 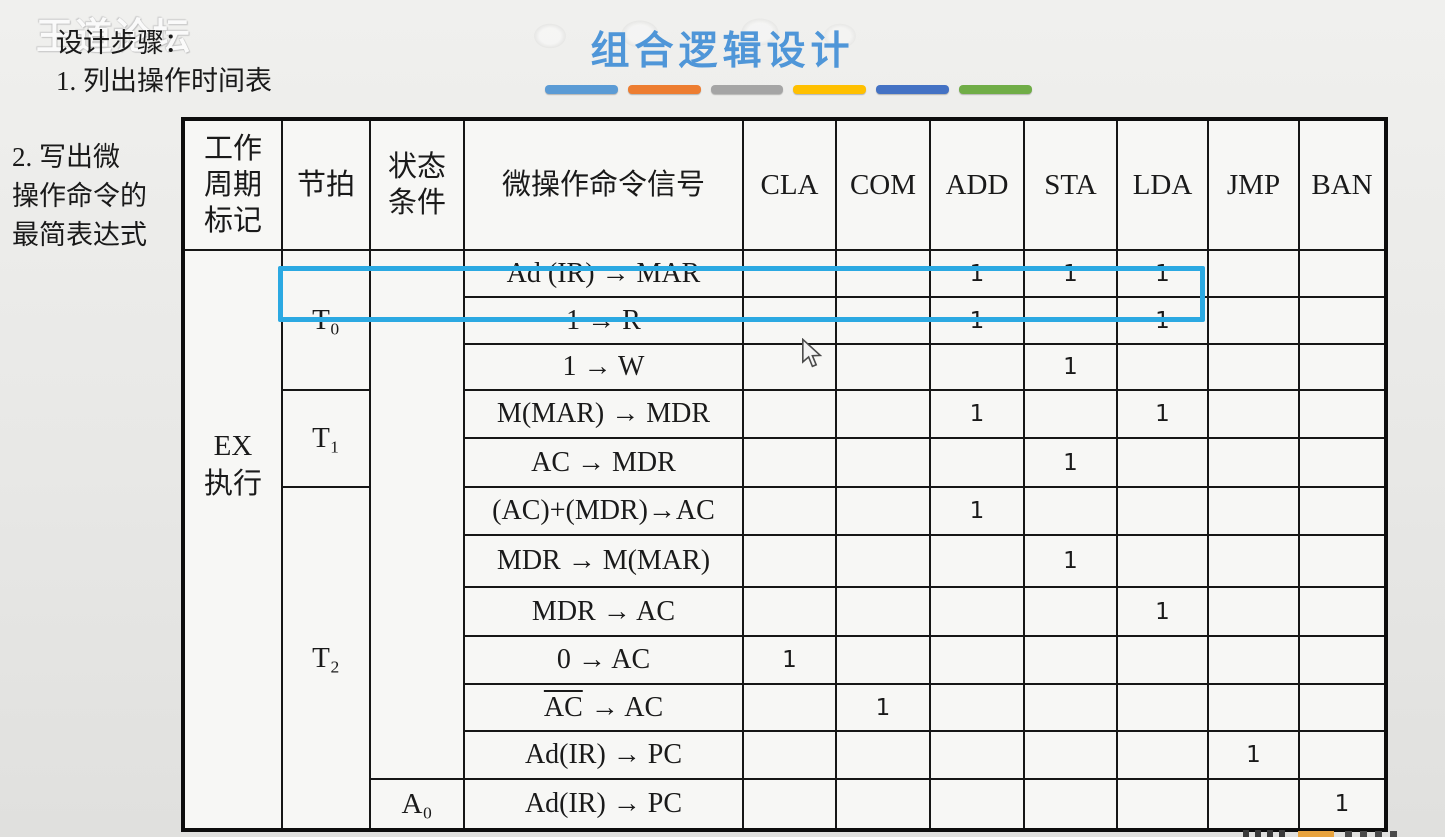 What do you see at coordinates (417, 804) in the screenshot?
I see `condition-a0-cell: A₀` at bounding box center [417, 804].